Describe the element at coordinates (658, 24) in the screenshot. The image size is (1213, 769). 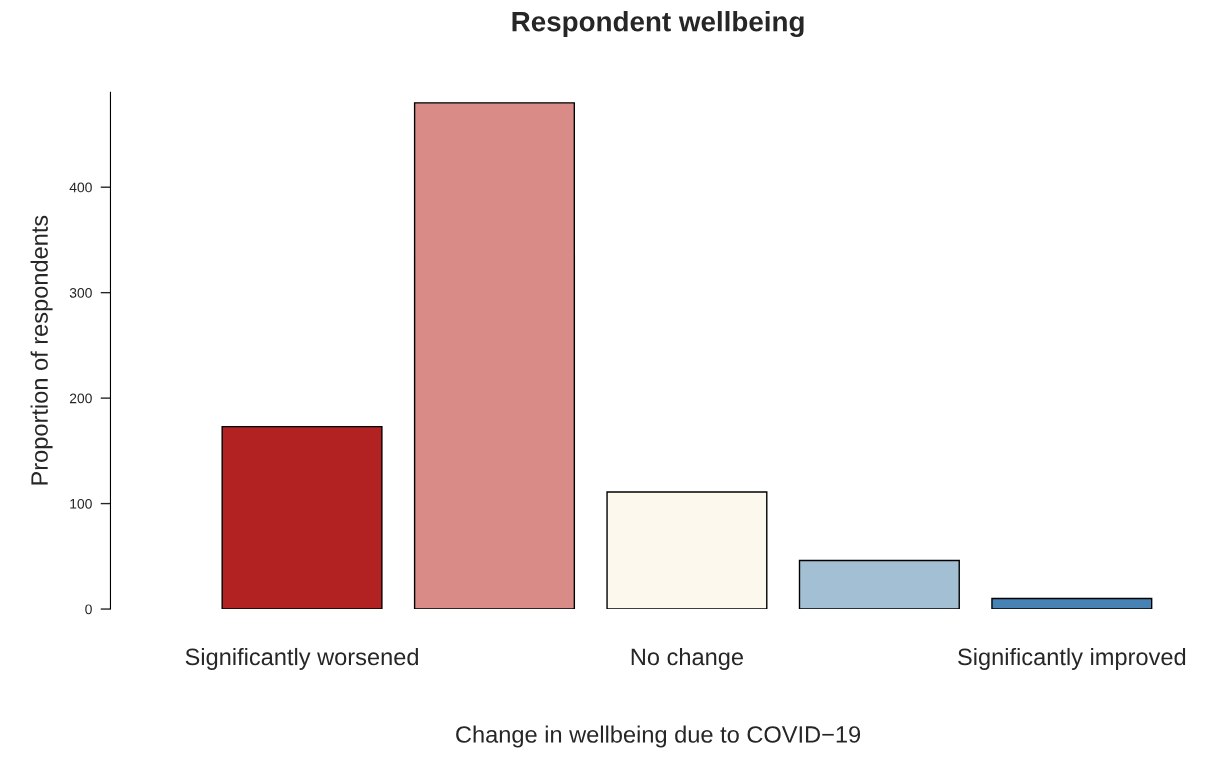
I see `chart-title: Respondent wellbeing` at that location.